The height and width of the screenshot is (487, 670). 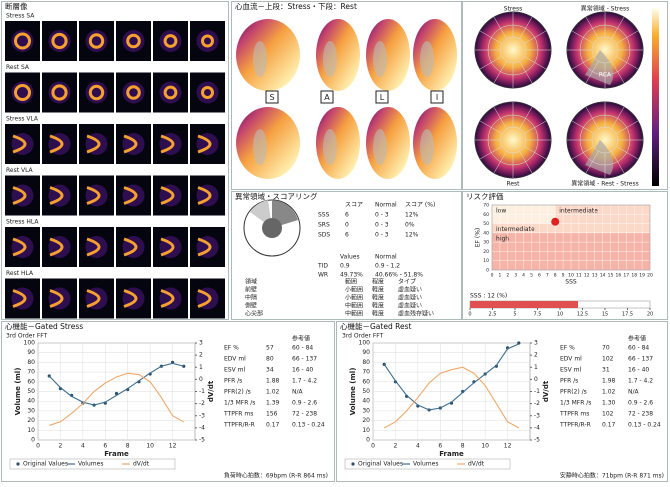 What do you see at coordinates (251, 306) in the screenshot?
I see `table-cell: 側壁` at bounding box center [251, 306].